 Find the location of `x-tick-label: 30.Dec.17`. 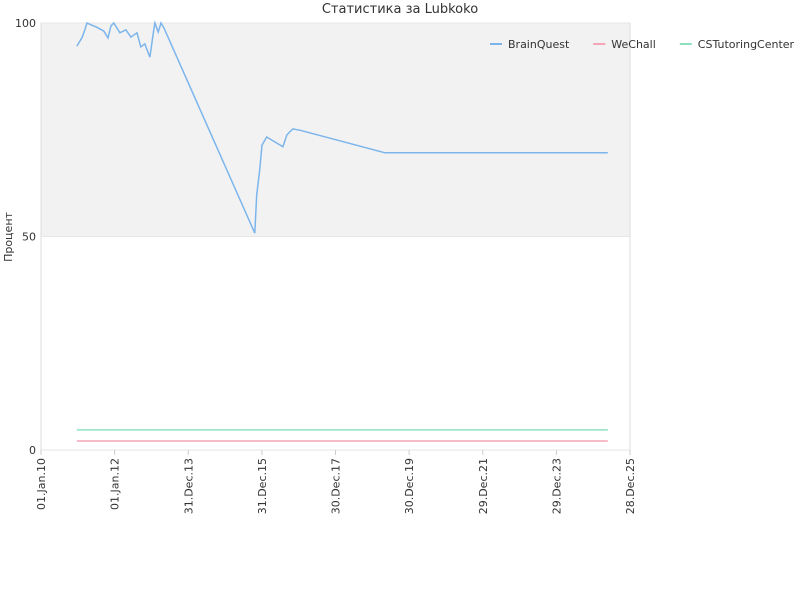

x-tick-label: 30.Dec.17 is located at coordinates (336, 486).